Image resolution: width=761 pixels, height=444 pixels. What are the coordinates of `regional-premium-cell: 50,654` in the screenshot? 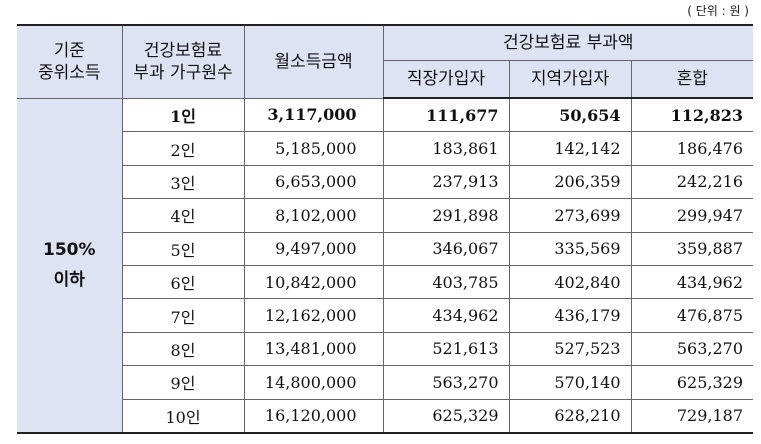 It's located at (570, 115).